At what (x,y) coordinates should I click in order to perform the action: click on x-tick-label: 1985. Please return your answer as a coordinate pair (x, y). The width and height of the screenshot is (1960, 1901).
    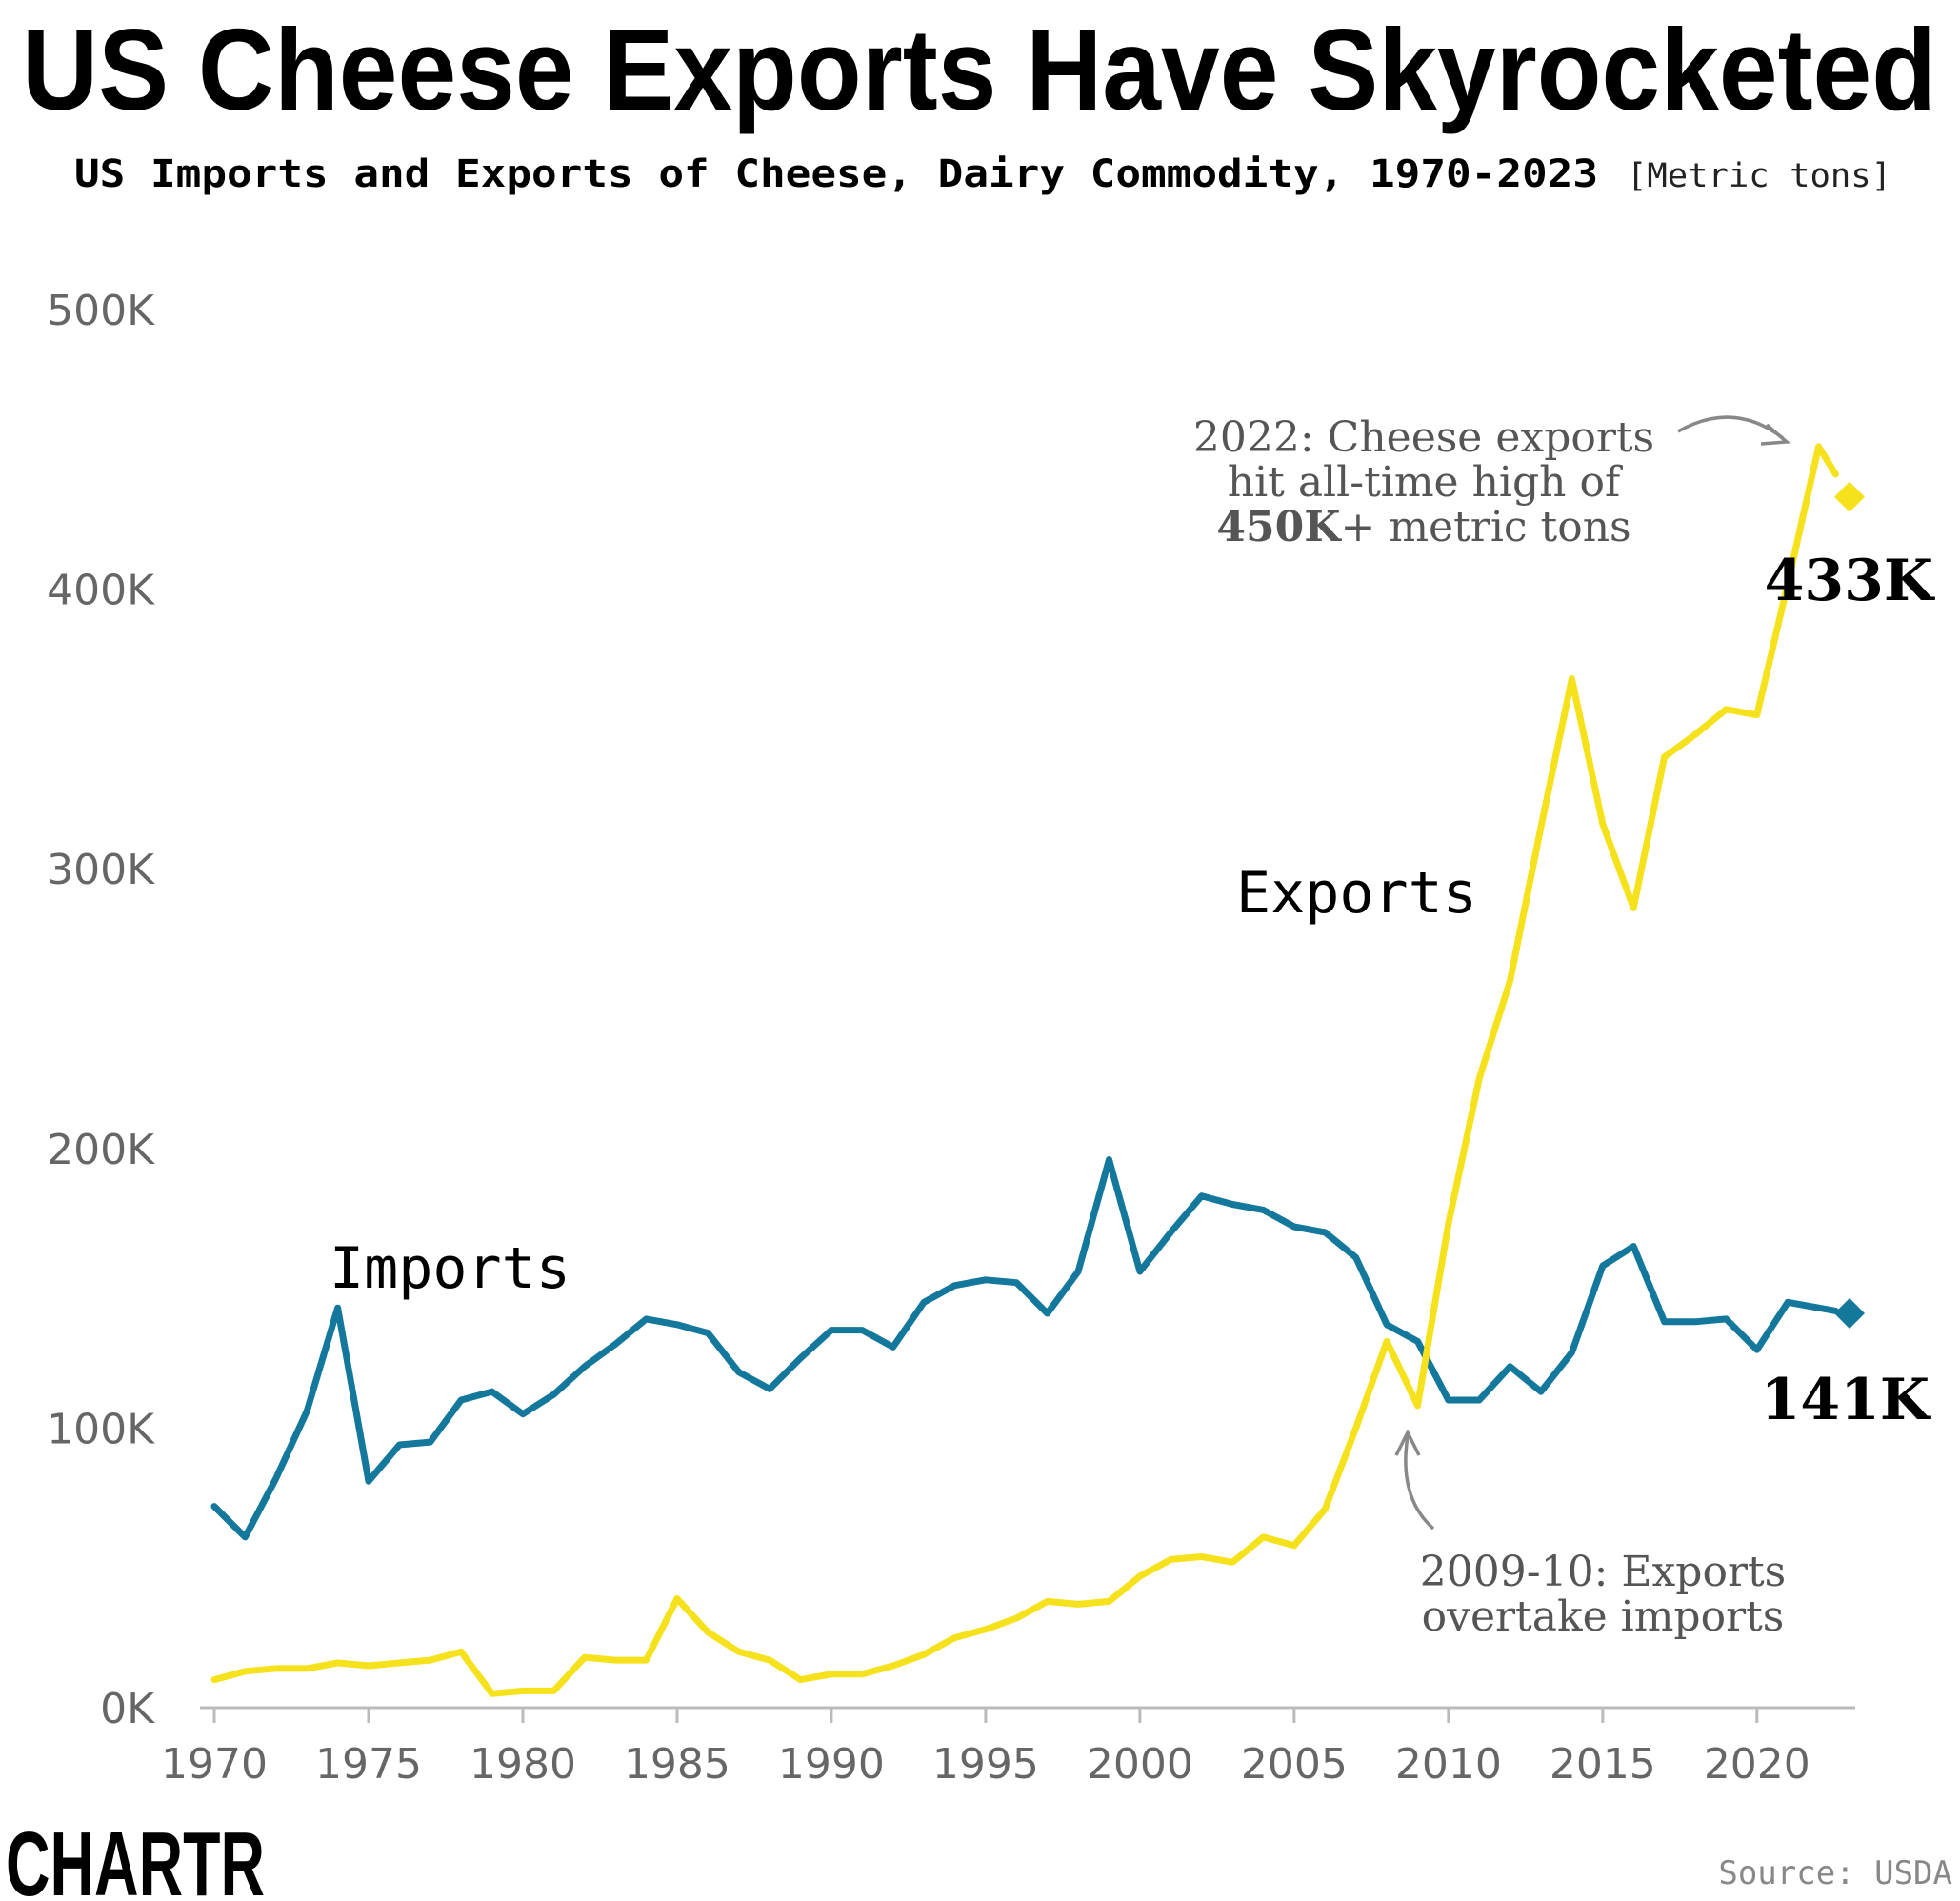
    Looking at the image, I should click on (677, 1764).